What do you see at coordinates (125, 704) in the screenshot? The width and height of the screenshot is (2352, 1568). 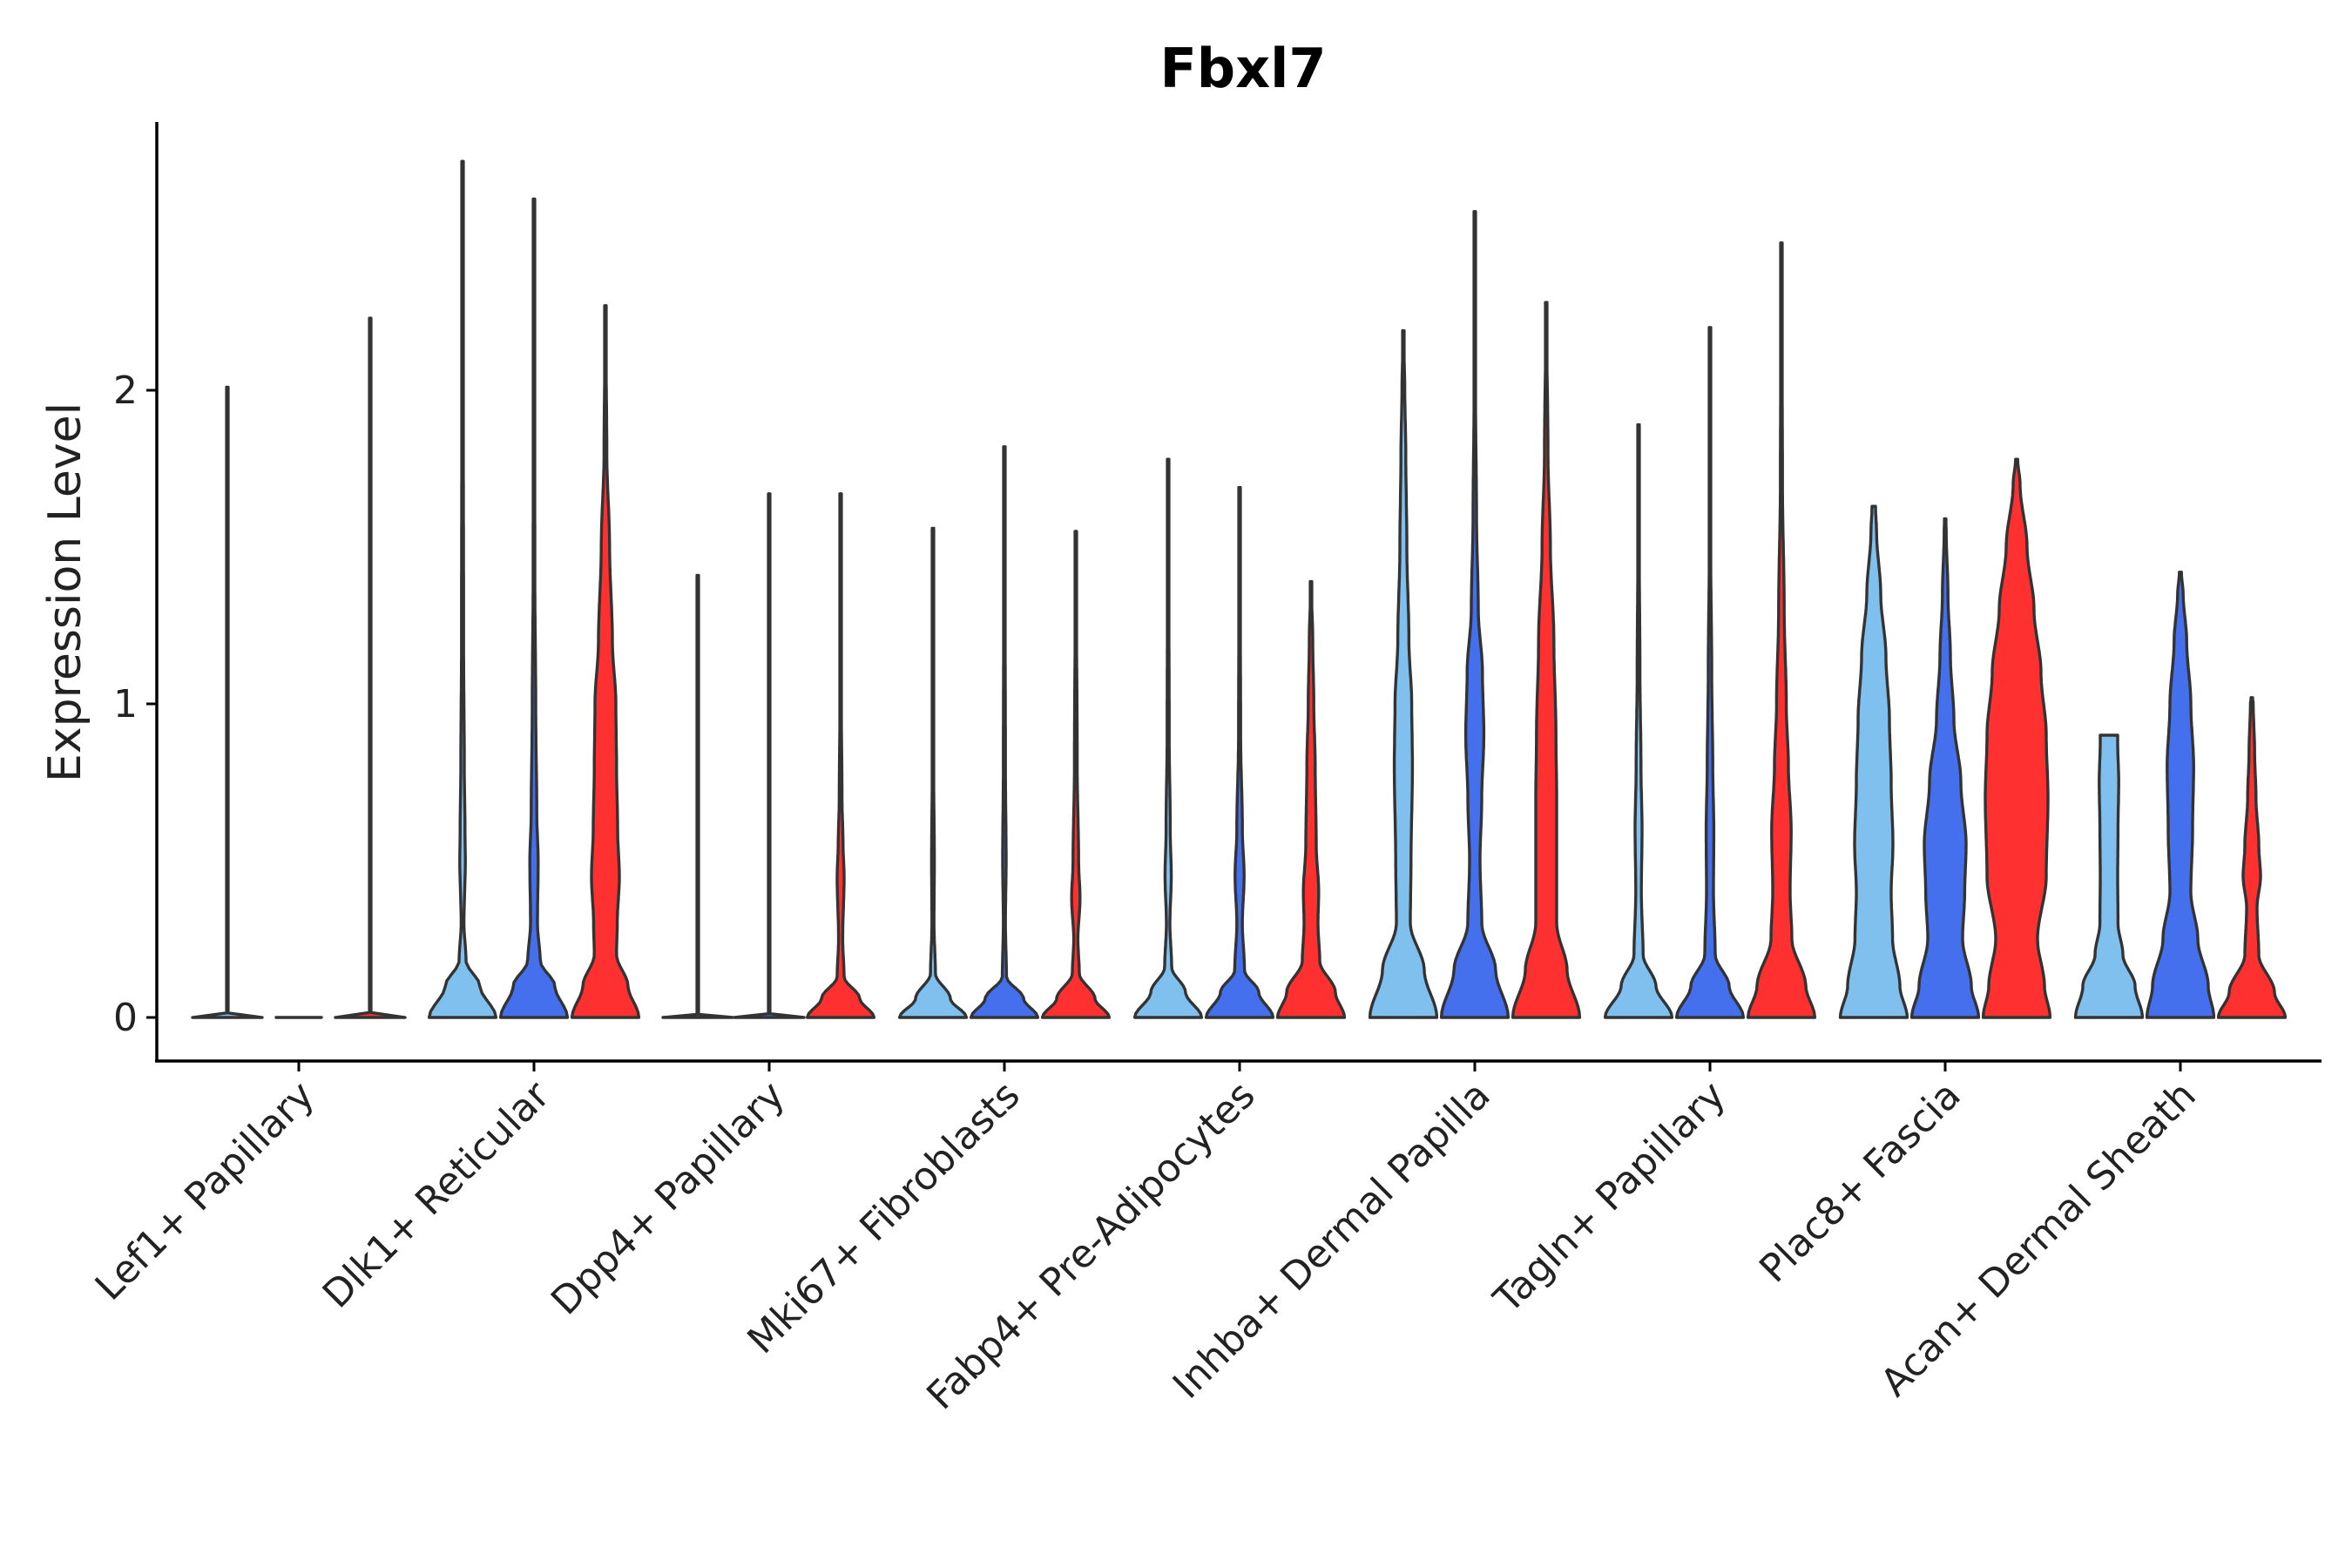 I see `y-tick-label: 1` at bounding box center [125, 704].